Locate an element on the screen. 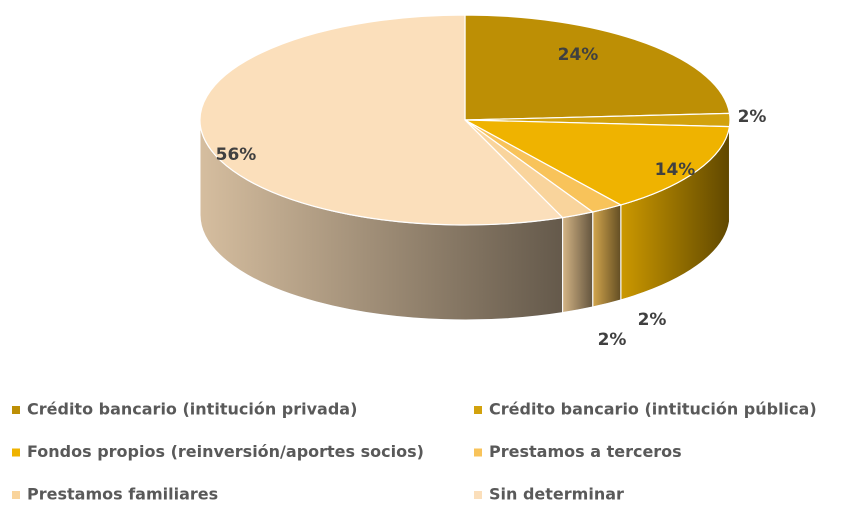  data-label: 14% is located at coordinates (675, 170).